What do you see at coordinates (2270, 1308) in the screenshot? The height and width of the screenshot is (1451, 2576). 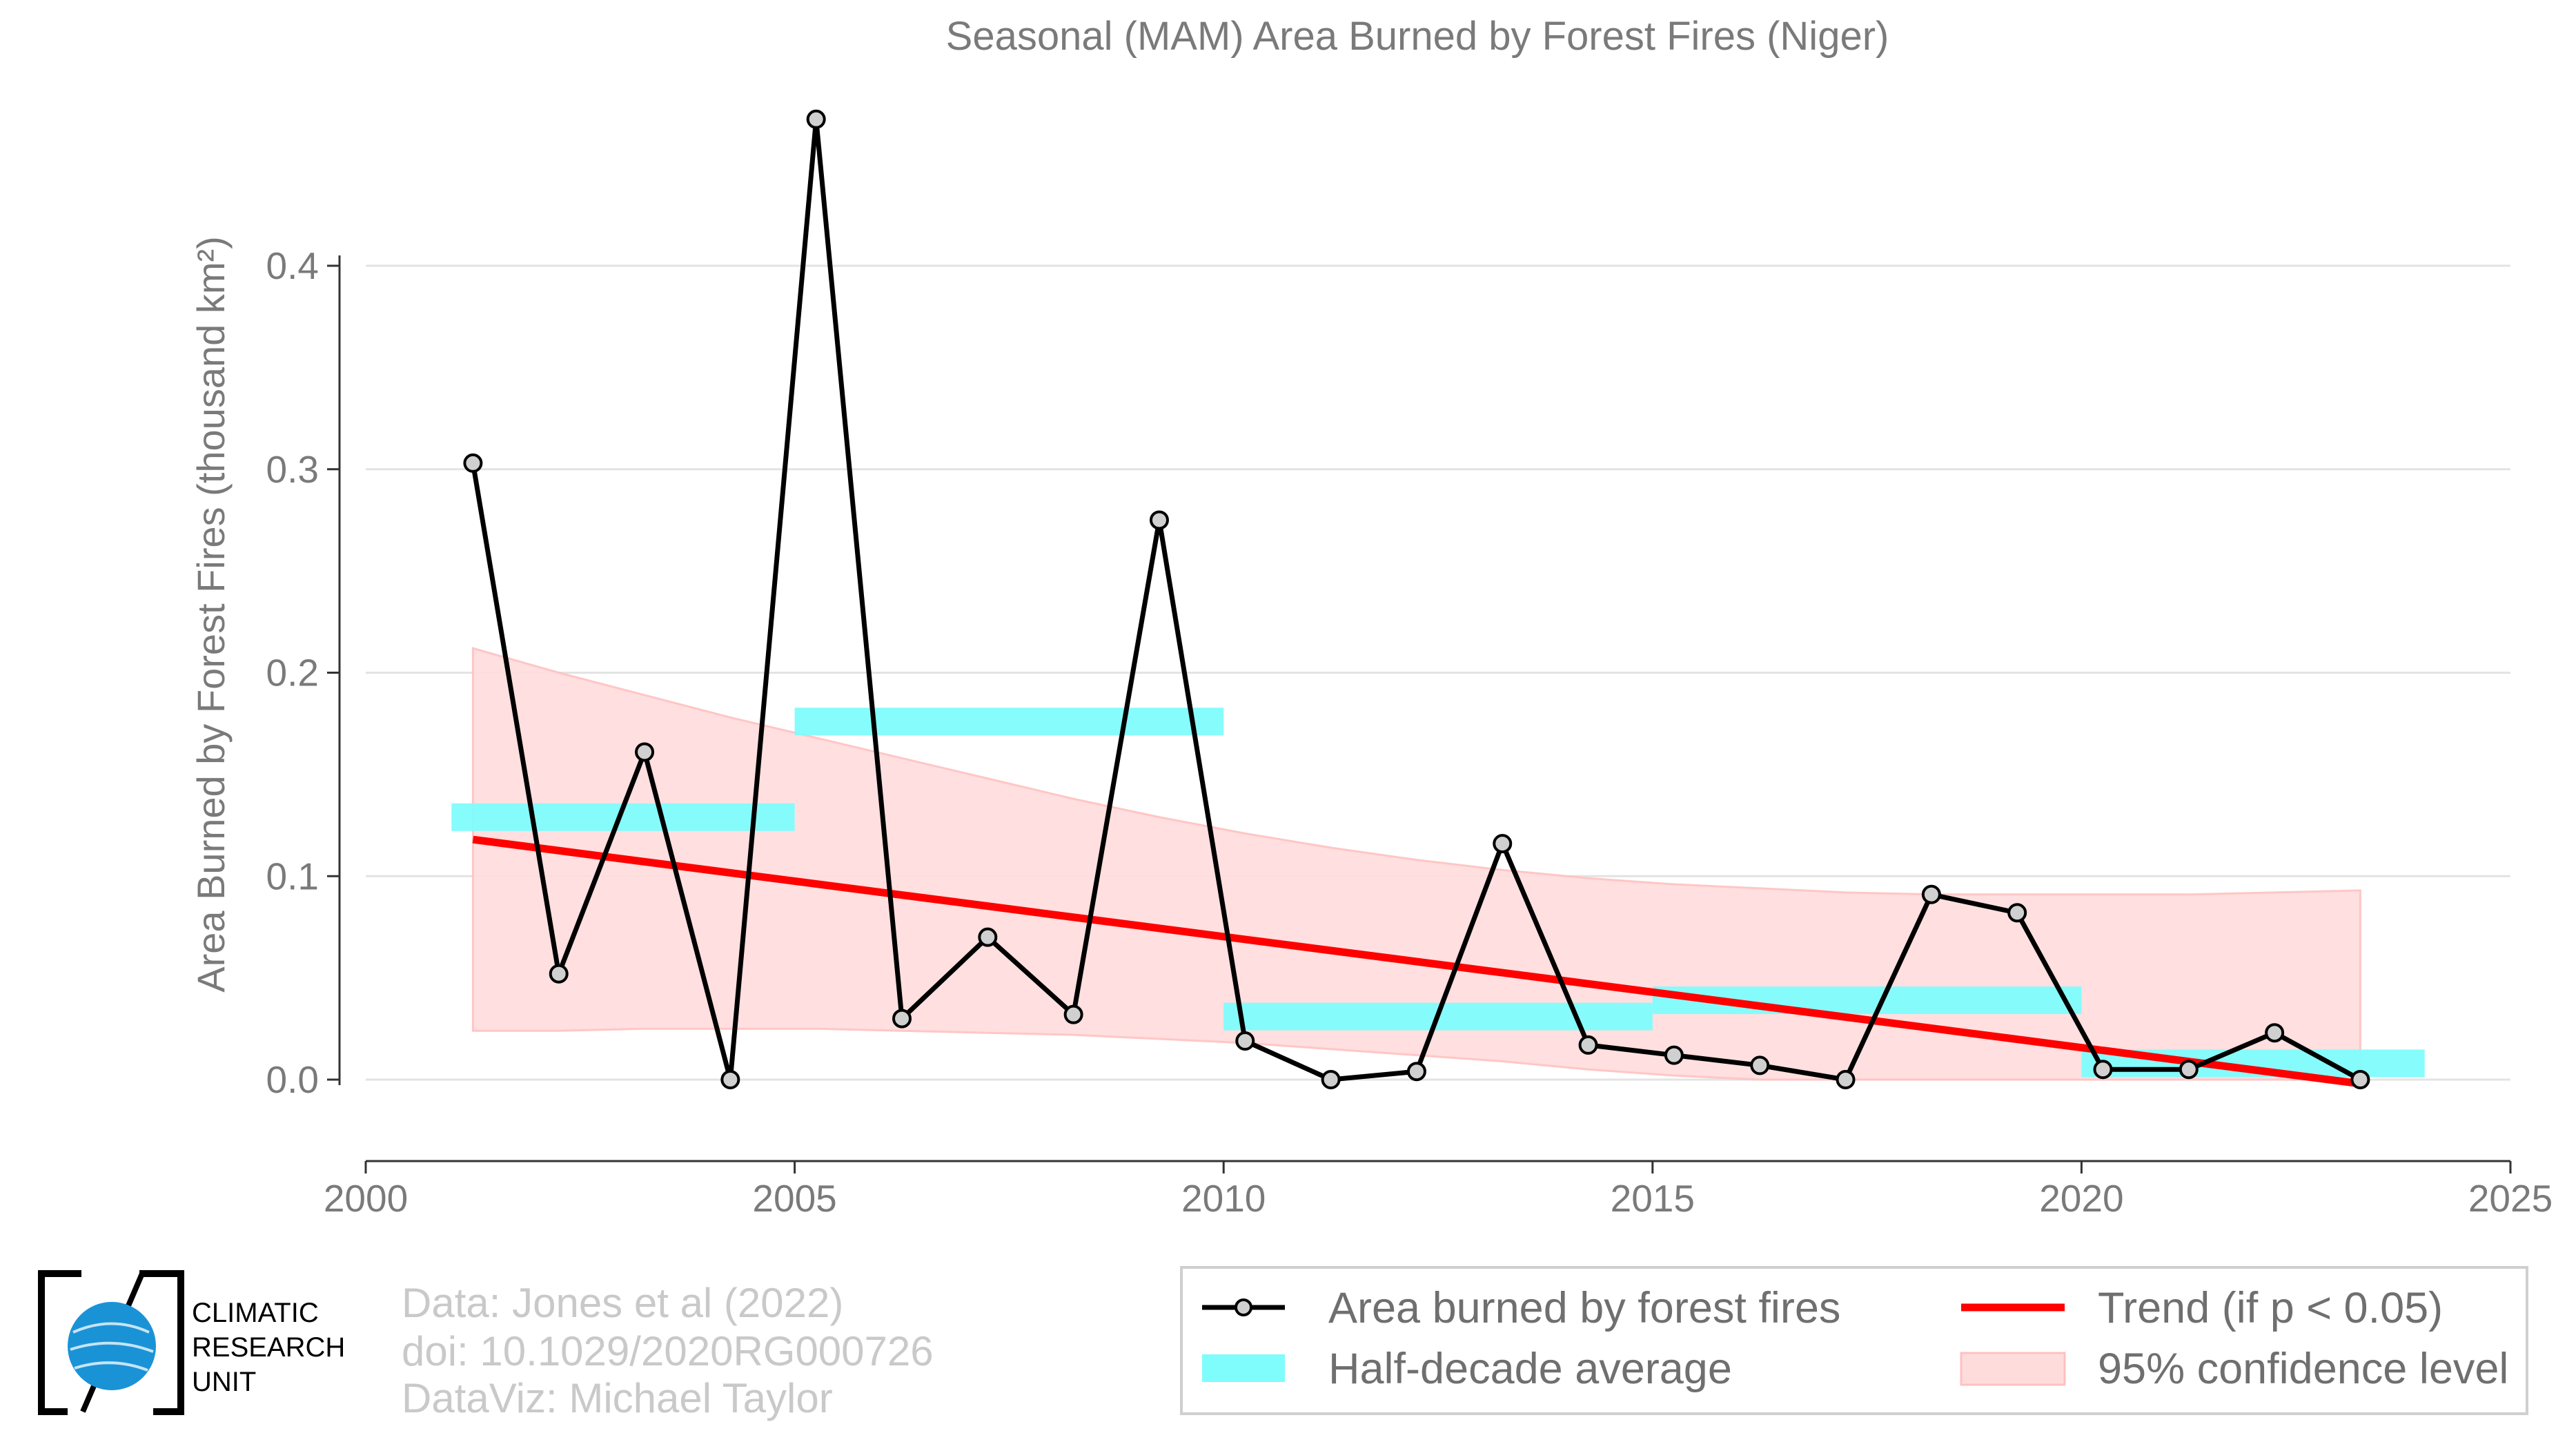 I see `legend-trend-label: Trend (if p < 0.05)` at bounding box center [2270, 1308].